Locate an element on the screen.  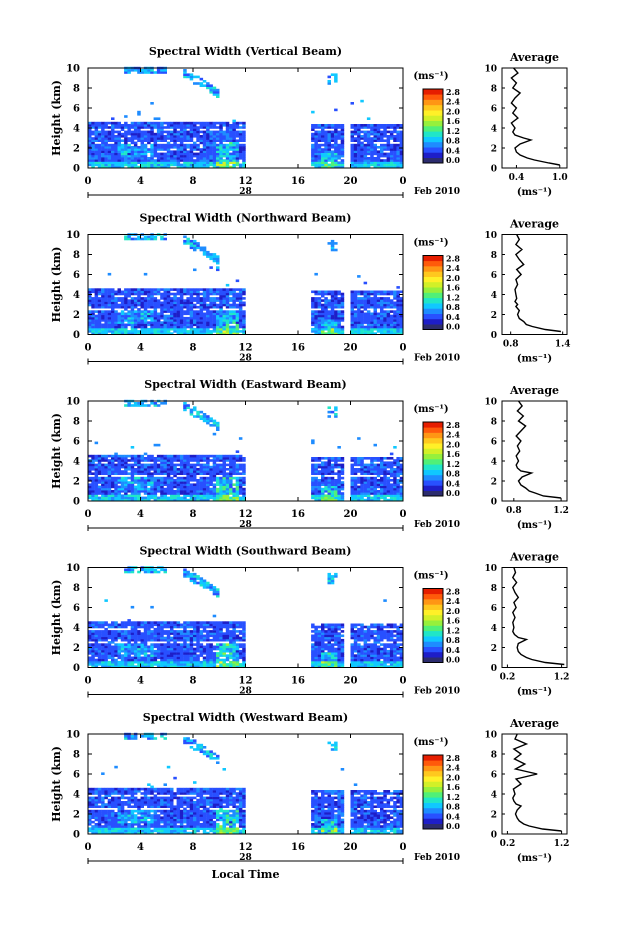
date-day-label: 28 is located at coordinates (245, 525).